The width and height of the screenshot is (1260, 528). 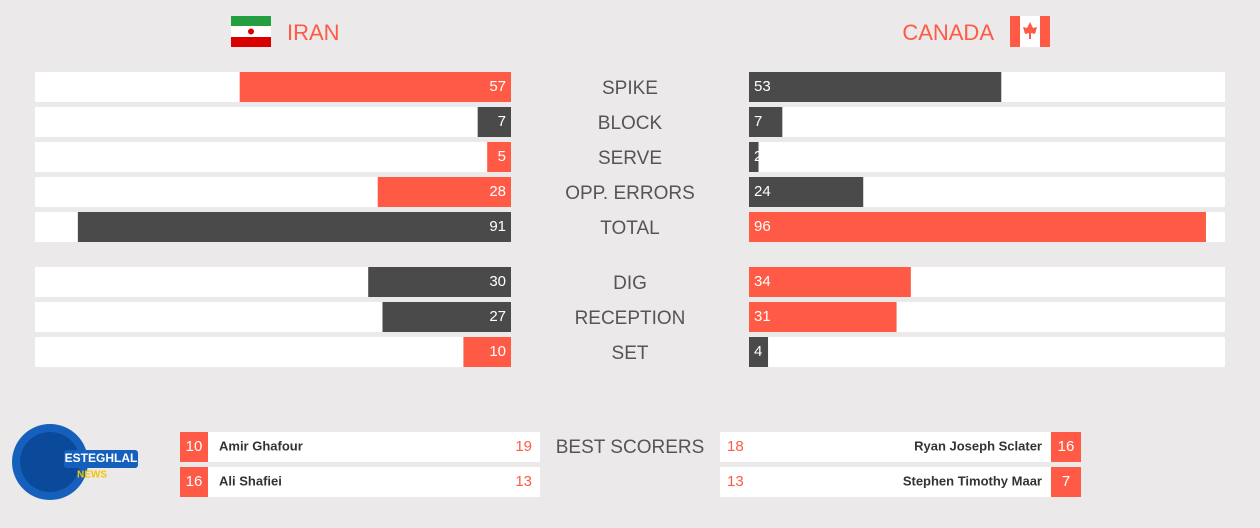 What do you see at coordinates (630, 318) in the screenshot?
I see `stat-label: RECEPTION` at bounding box center [630, 318].